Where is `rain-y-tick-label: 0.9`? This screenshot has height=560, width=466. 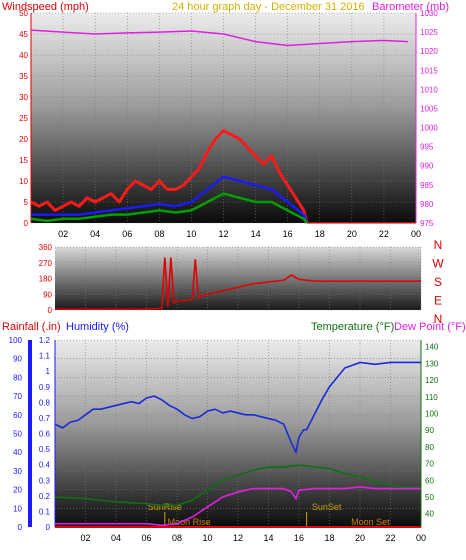 rain-y-tick-label: 0.9 is located at coordinates (45, 387).